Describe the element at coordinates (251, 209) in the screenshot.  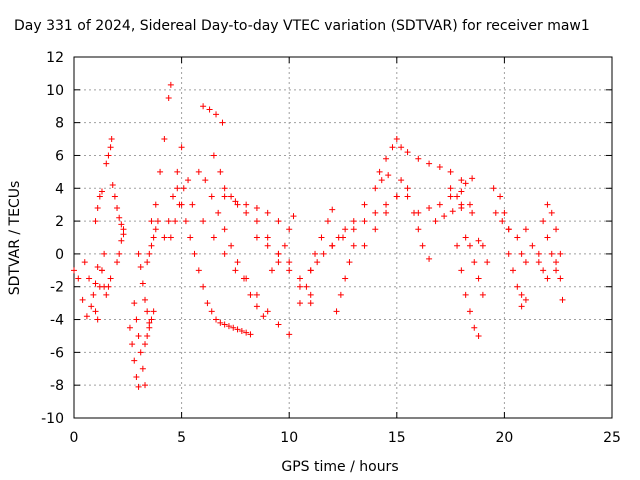
I see `series-trace-u` at that location.